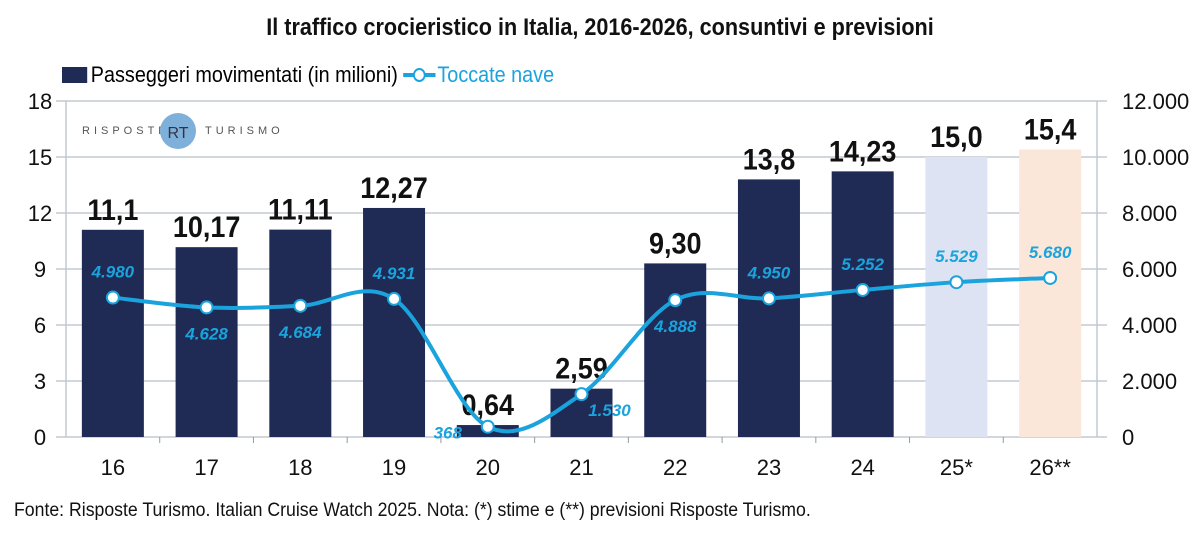 The image size is (1200, 541). Describe the element at coordinates (956, 297) in the screenshot. I see `bar-25*` at that location.